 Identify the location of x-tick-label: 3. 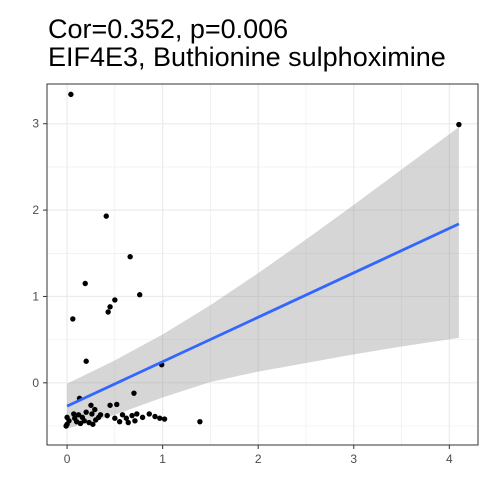
(353, 459).